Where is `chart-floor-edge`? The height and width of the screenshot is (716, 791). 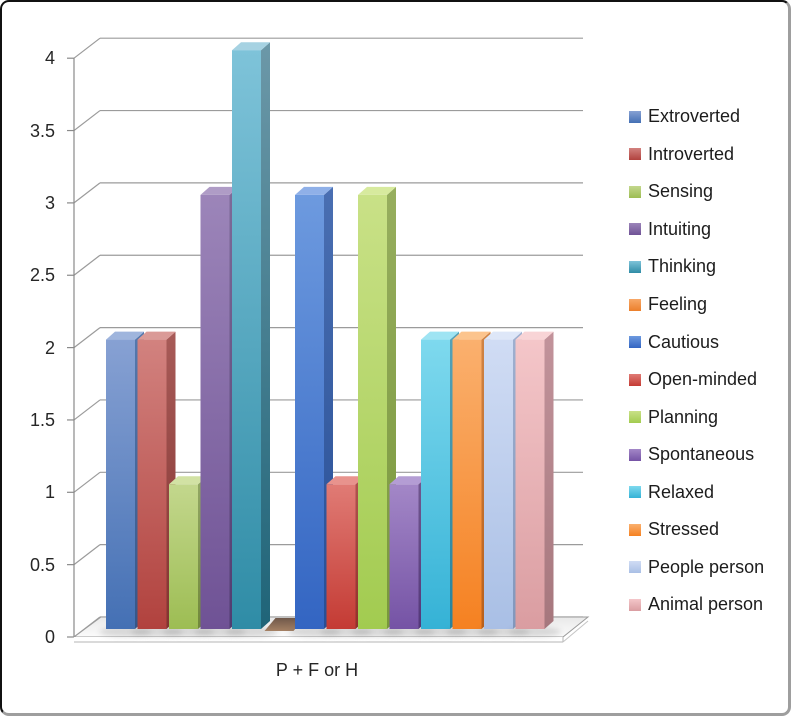
chart-floor-edge is located at coordinates (331, 631).